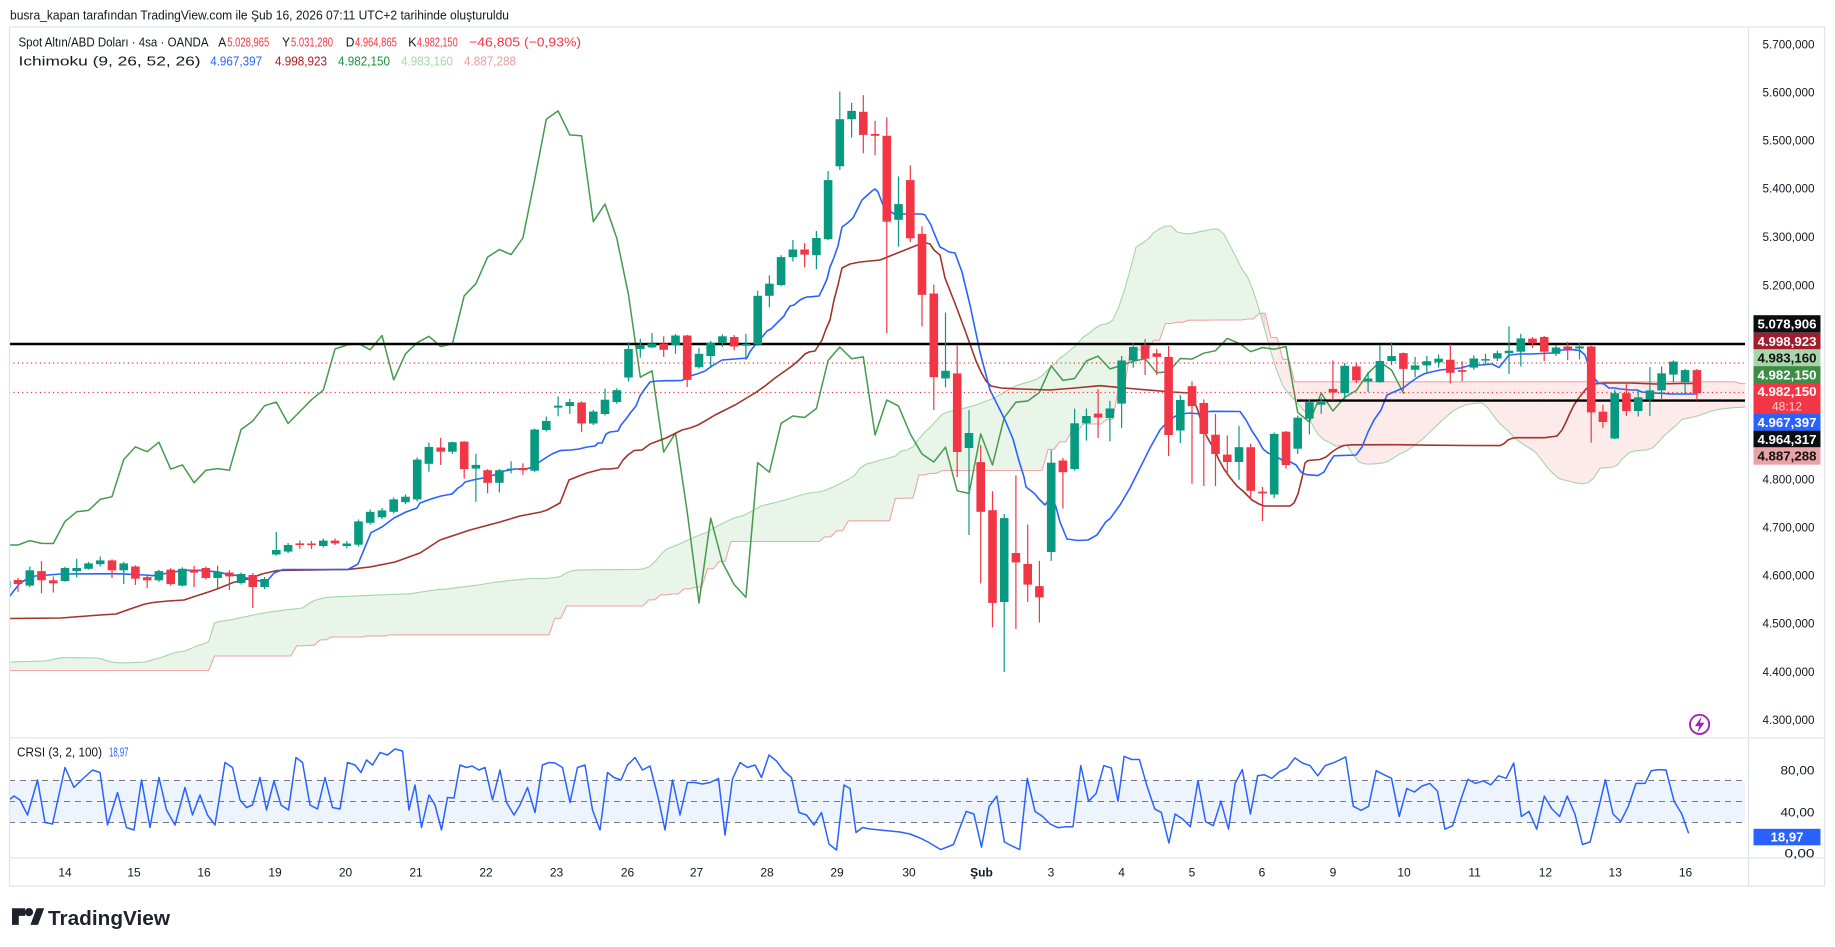 Image resolution: width=1835 pixels, height=947 pixels. Describe the element at coordinates (416, 873) in the screenshot. I see `svg-text: 21` at that location.